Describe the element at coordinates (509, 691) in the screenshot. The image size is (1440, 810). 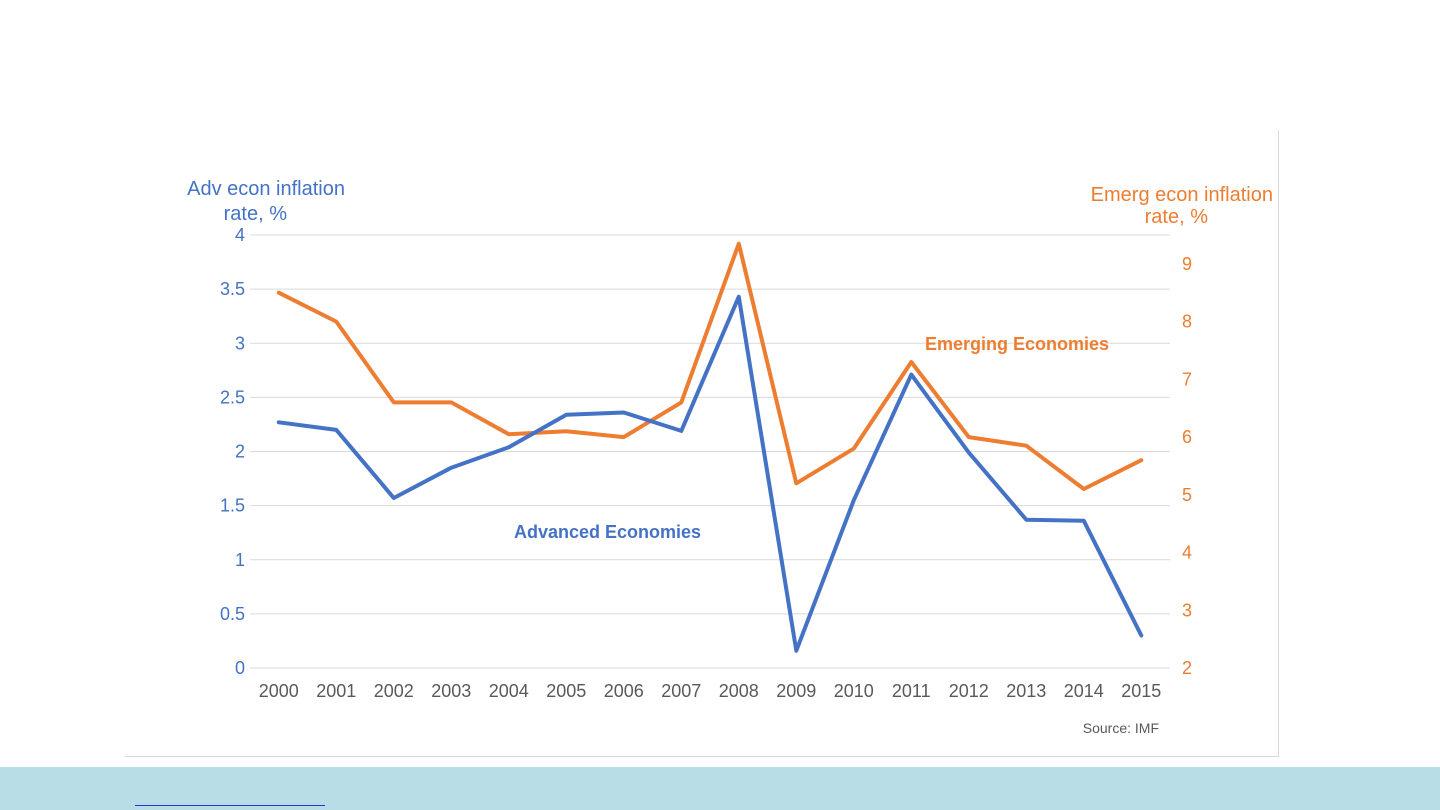
I see `x-tick-label: 2004` at that location.